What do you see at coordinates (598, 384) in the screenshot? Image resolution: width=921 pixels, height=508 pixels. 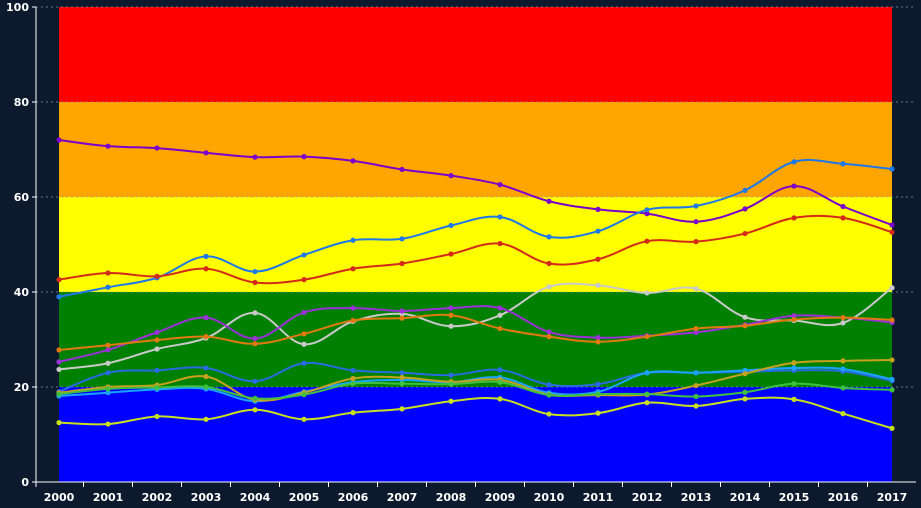 I see `data-point-s6-2011` at bounding box center [598, 384].